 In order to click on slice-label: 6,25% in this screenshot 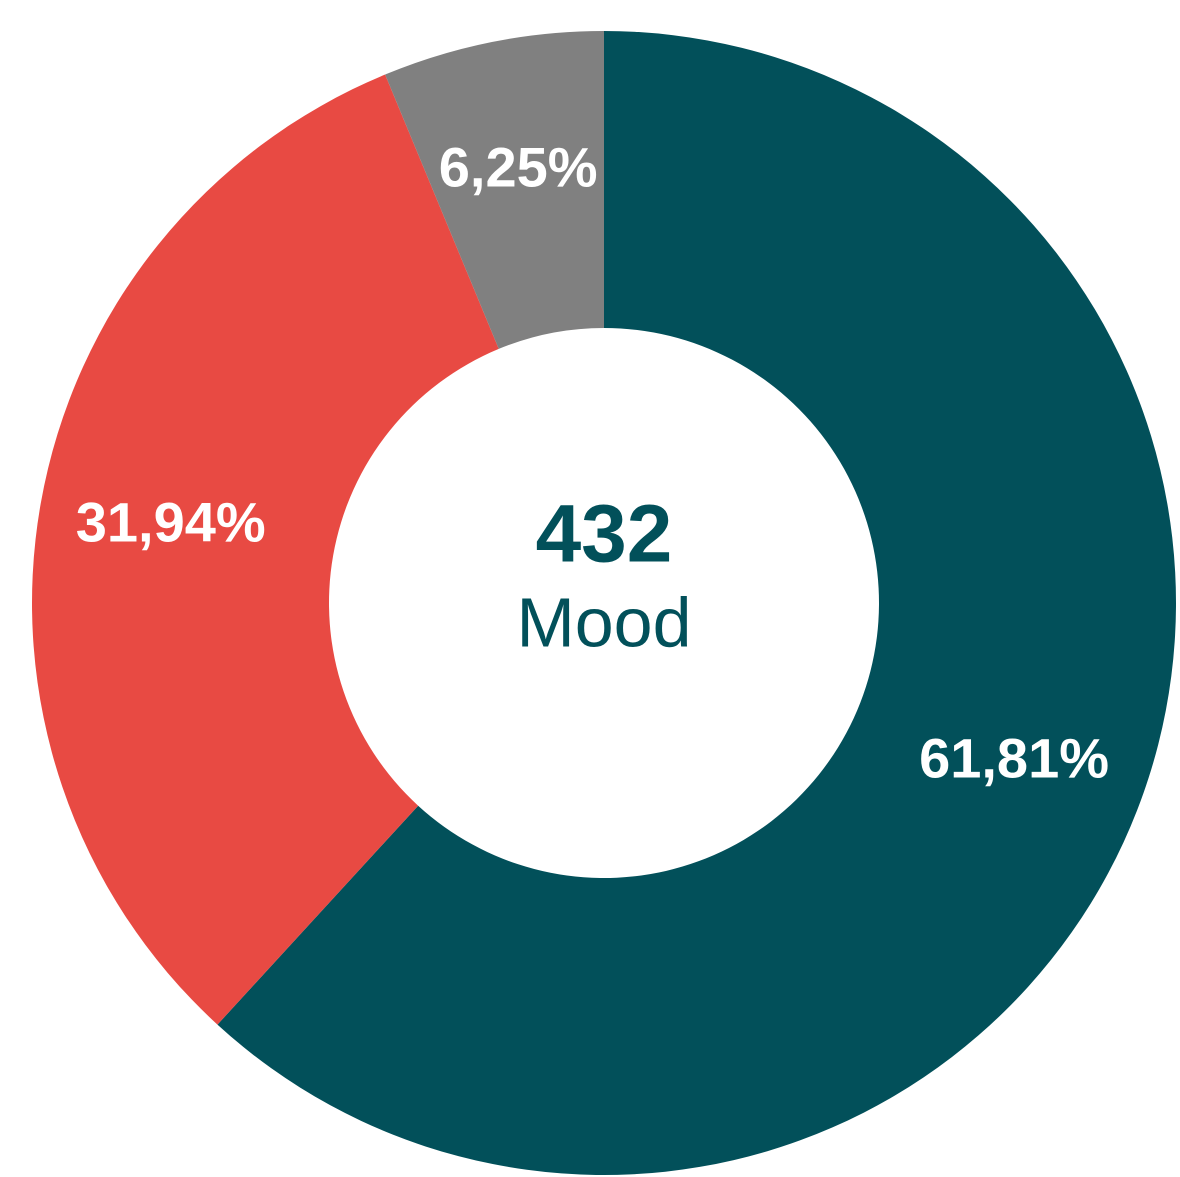, I will do `click(518, 166)`.